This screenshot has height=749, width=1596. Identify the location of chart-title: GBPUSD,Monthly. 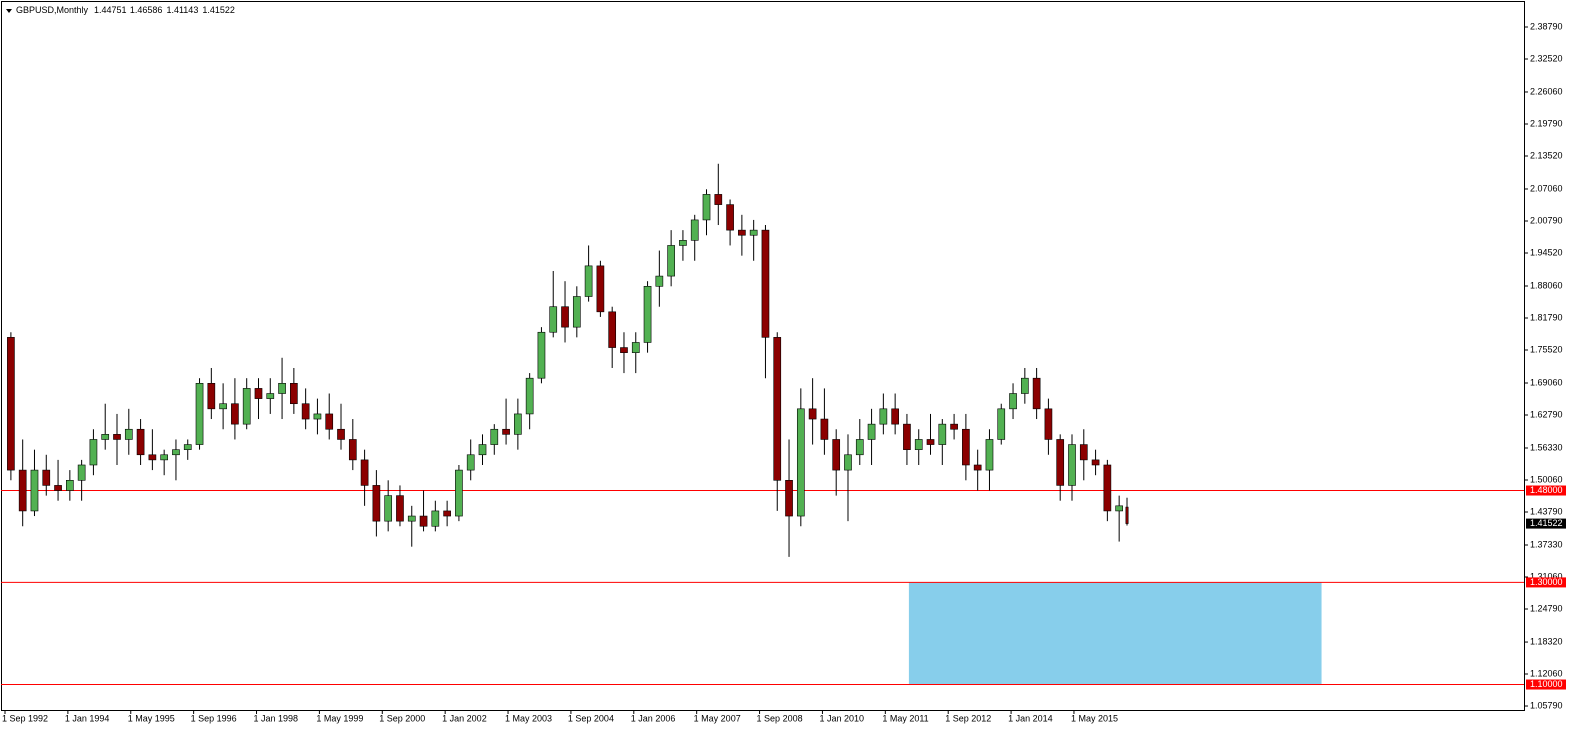
(52, 10).